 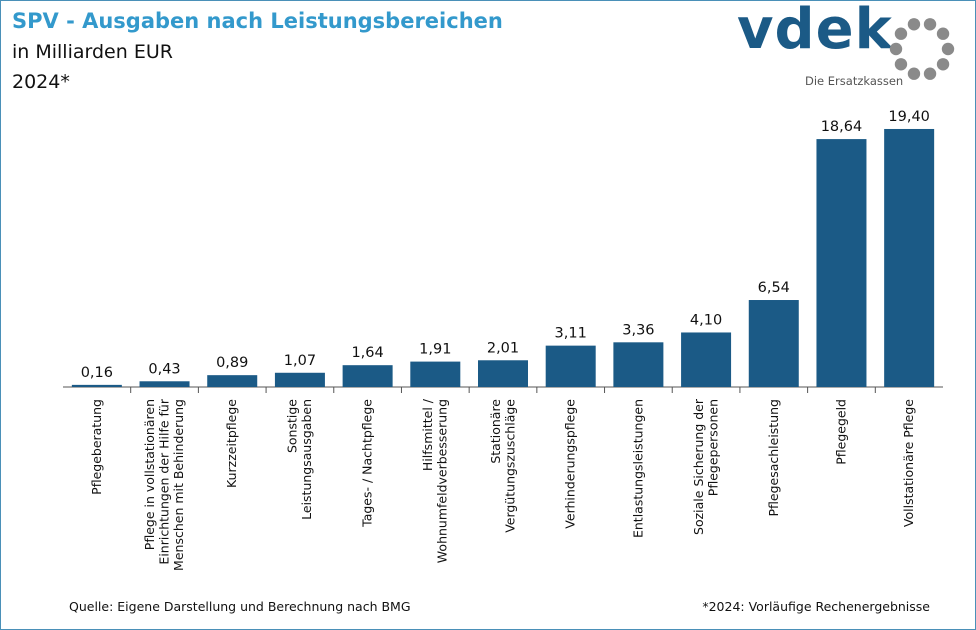 What do you see at coordinates (435, 350) in the screenshot?
I see `data-label: 1,91` at bounding box center [435, 350].